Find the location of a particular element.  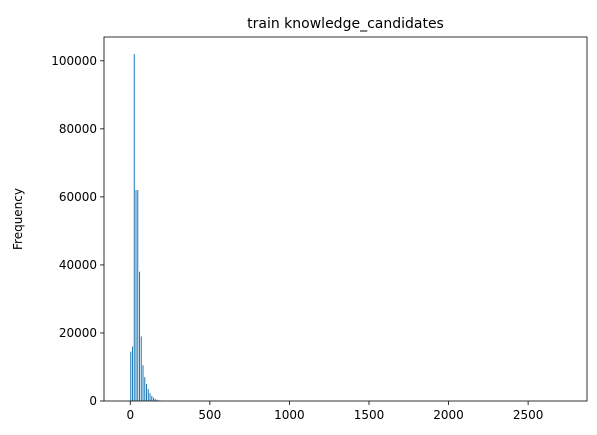

x-tick-label: 2500 is located at coordinates (528, 415).